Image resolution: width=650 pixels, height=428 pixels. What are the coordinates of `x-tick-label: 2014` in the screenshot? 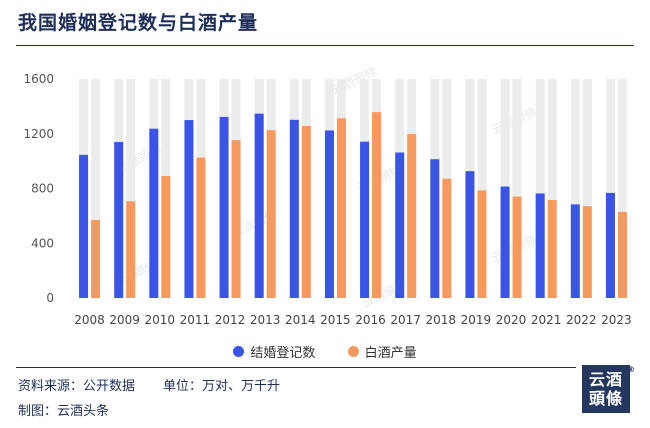 It's located at (300, 320).